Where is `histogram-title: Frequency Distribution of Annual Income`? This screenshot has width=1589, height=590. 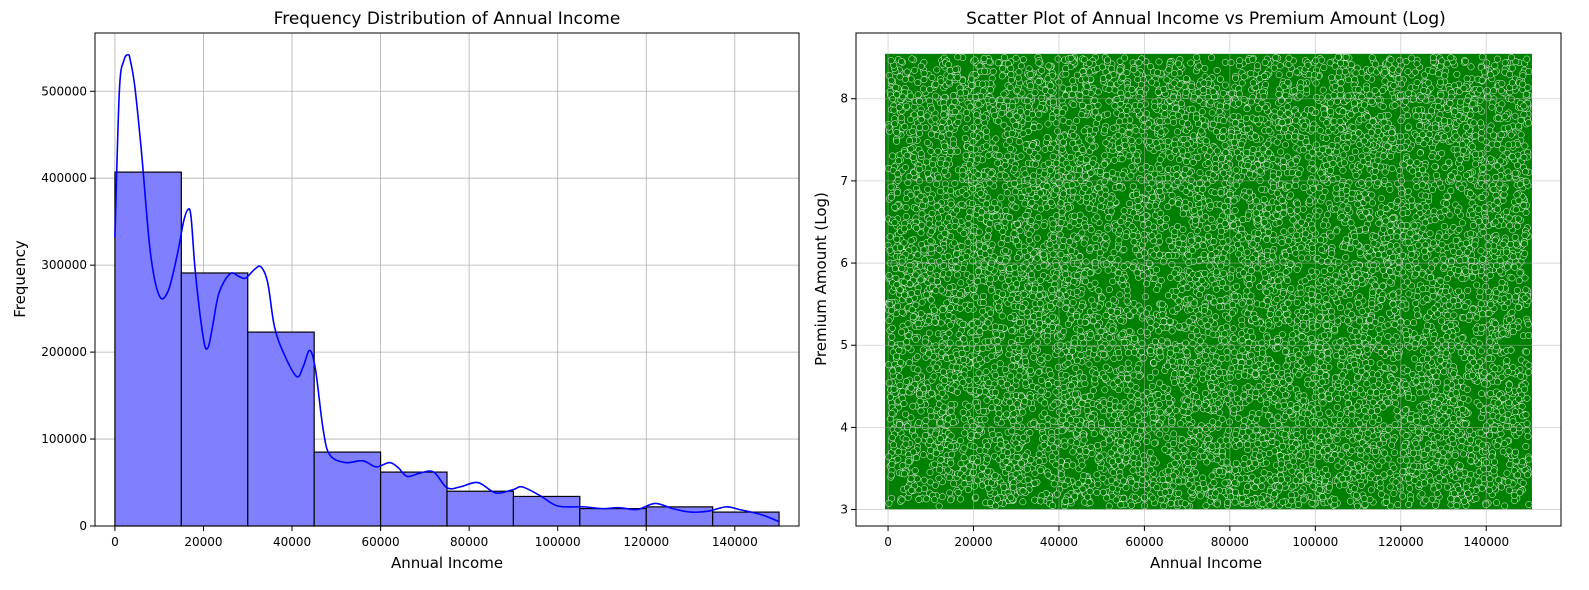 histogram-title: Frequency Distribution of Annual Income is located at coordinates (447, 19).